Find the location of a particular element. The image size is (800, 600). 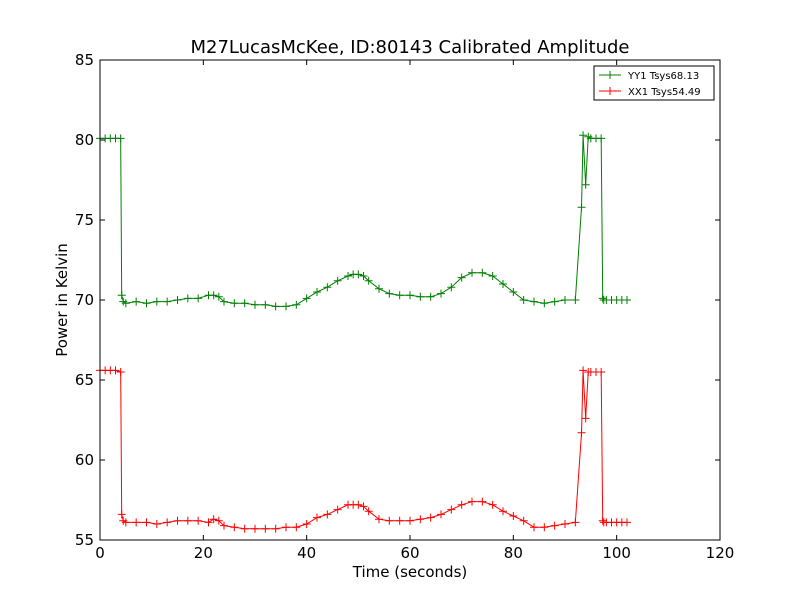

y-tick-label: 65 is located at coordinates (84, 380).